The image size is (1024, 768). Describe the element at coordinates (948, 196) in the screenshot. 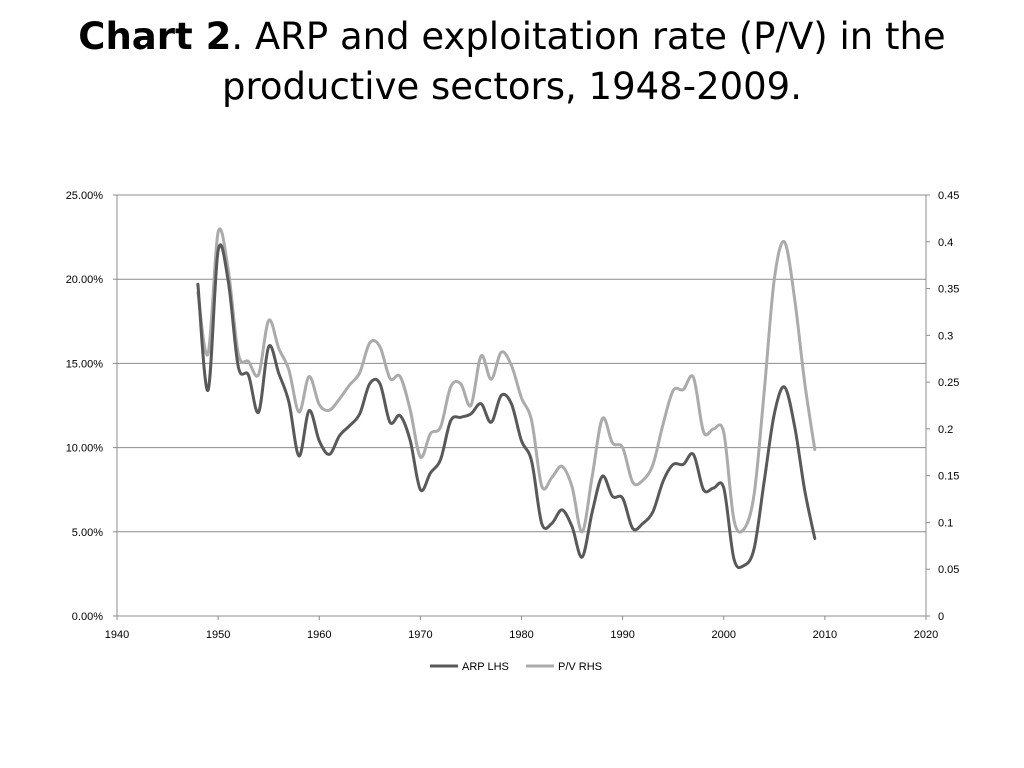

I see `right-y-tick-label: 0.45` at that location.